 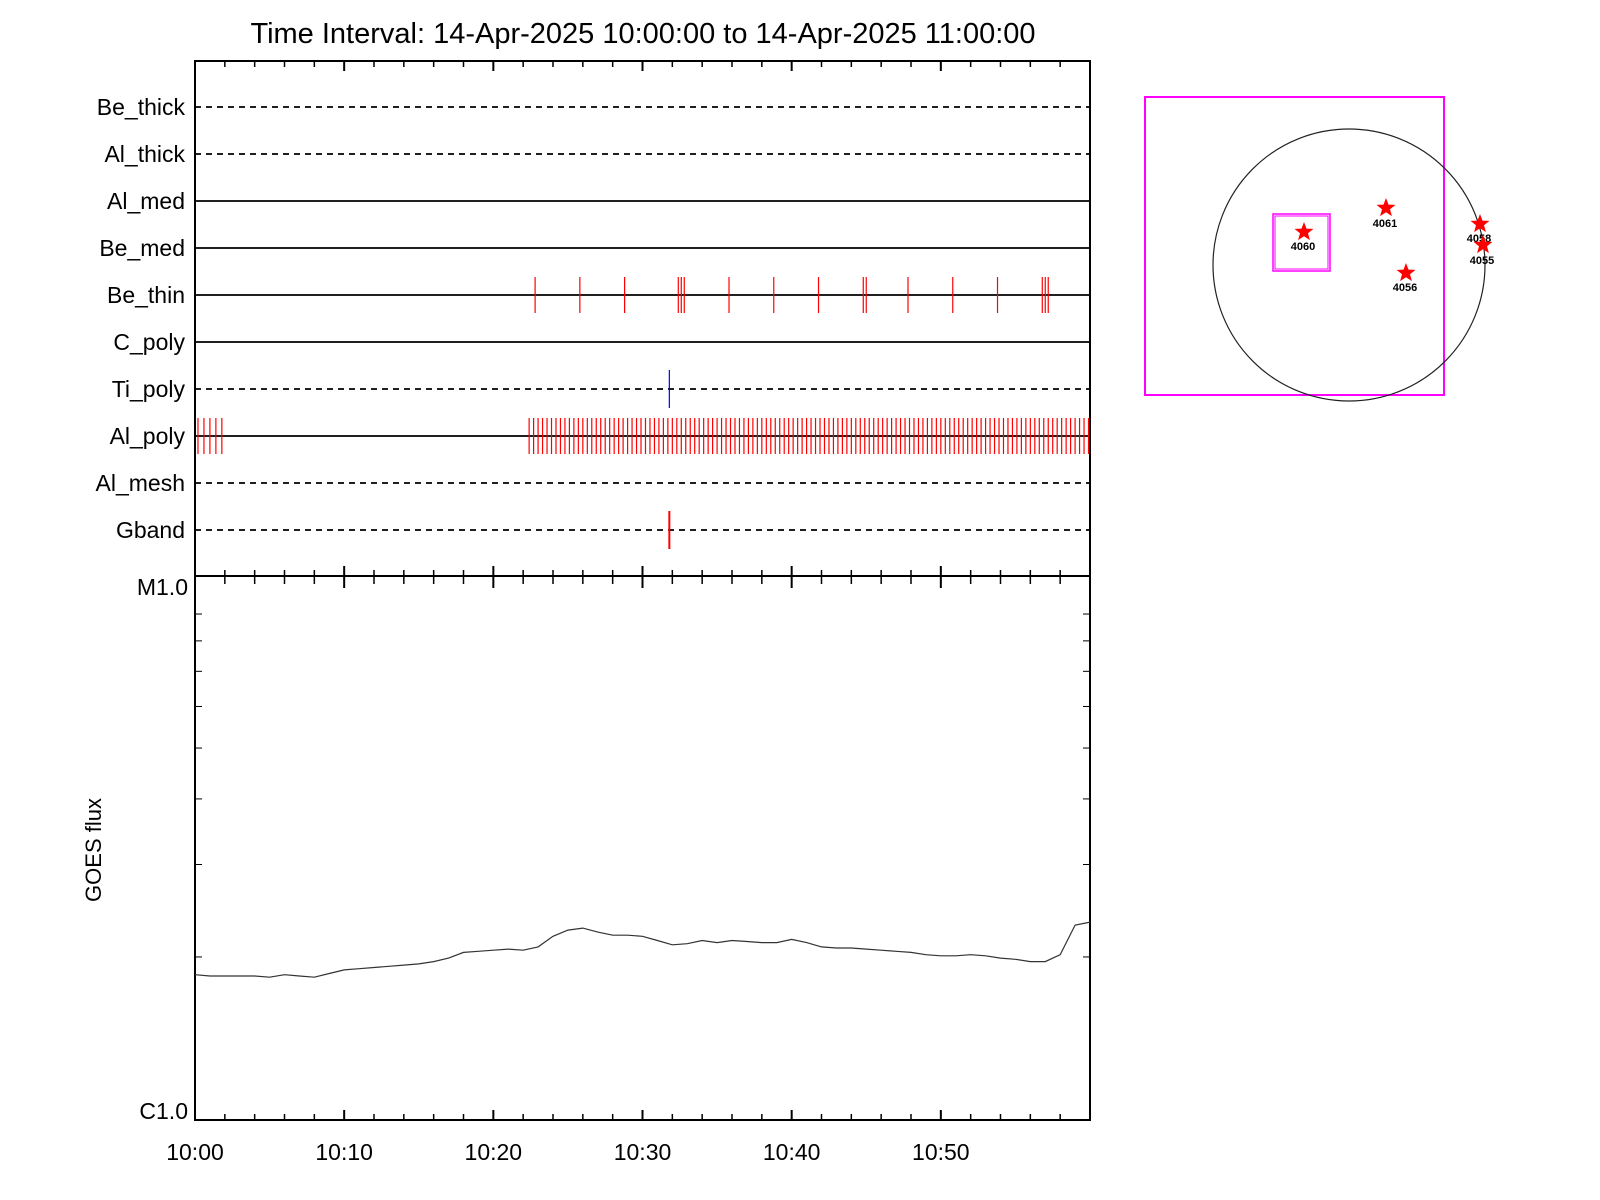 I want to click on channel-Al_poly: Al_poly, so click(x=600, y=436).